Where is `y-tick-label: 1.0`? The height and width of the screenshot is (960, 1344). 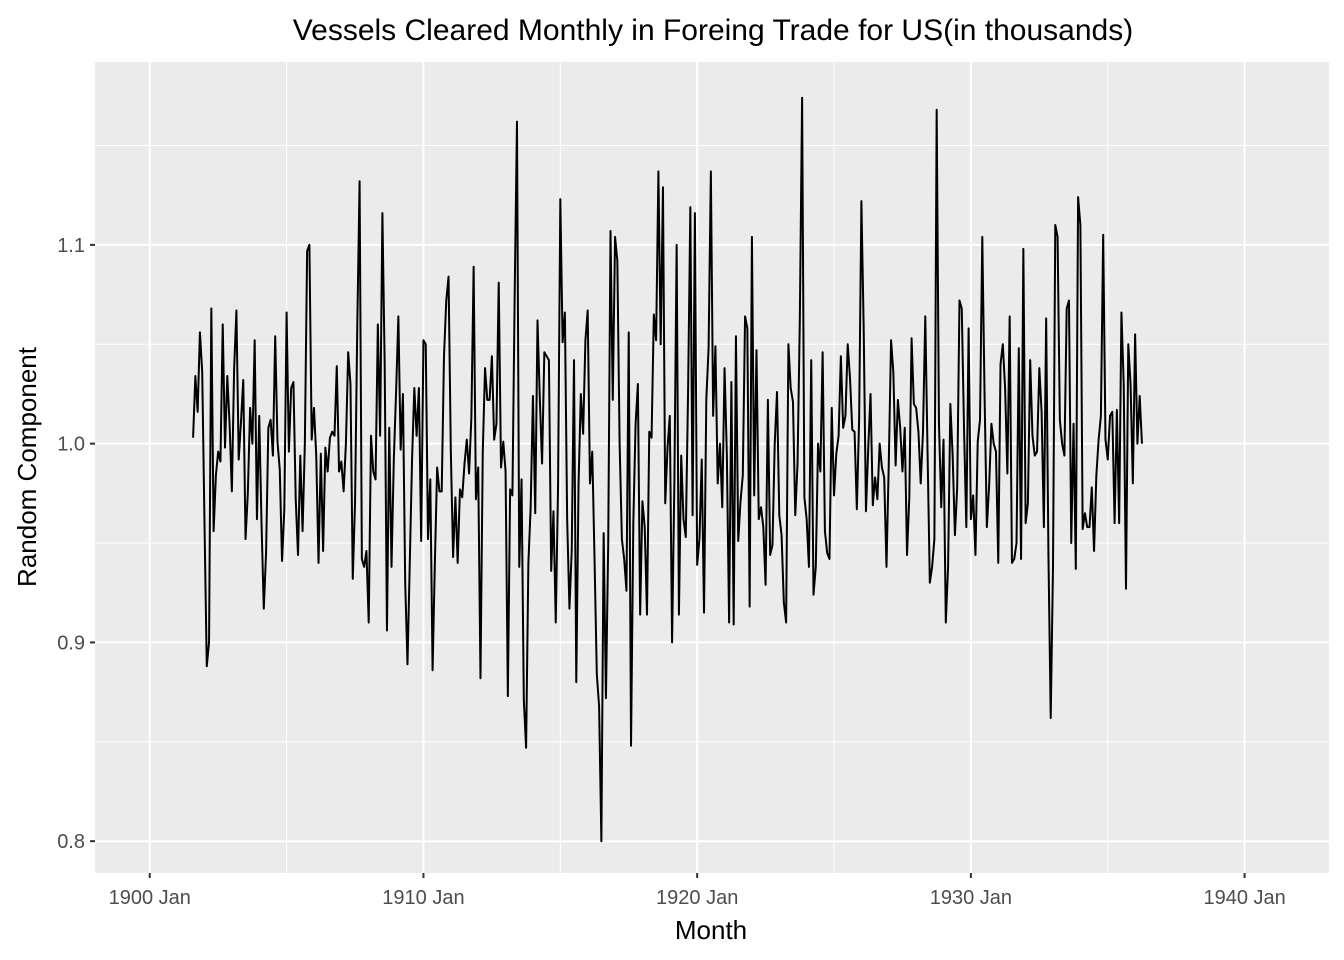
y-tick-label: 1.0 is located at coordinates (71, 445).